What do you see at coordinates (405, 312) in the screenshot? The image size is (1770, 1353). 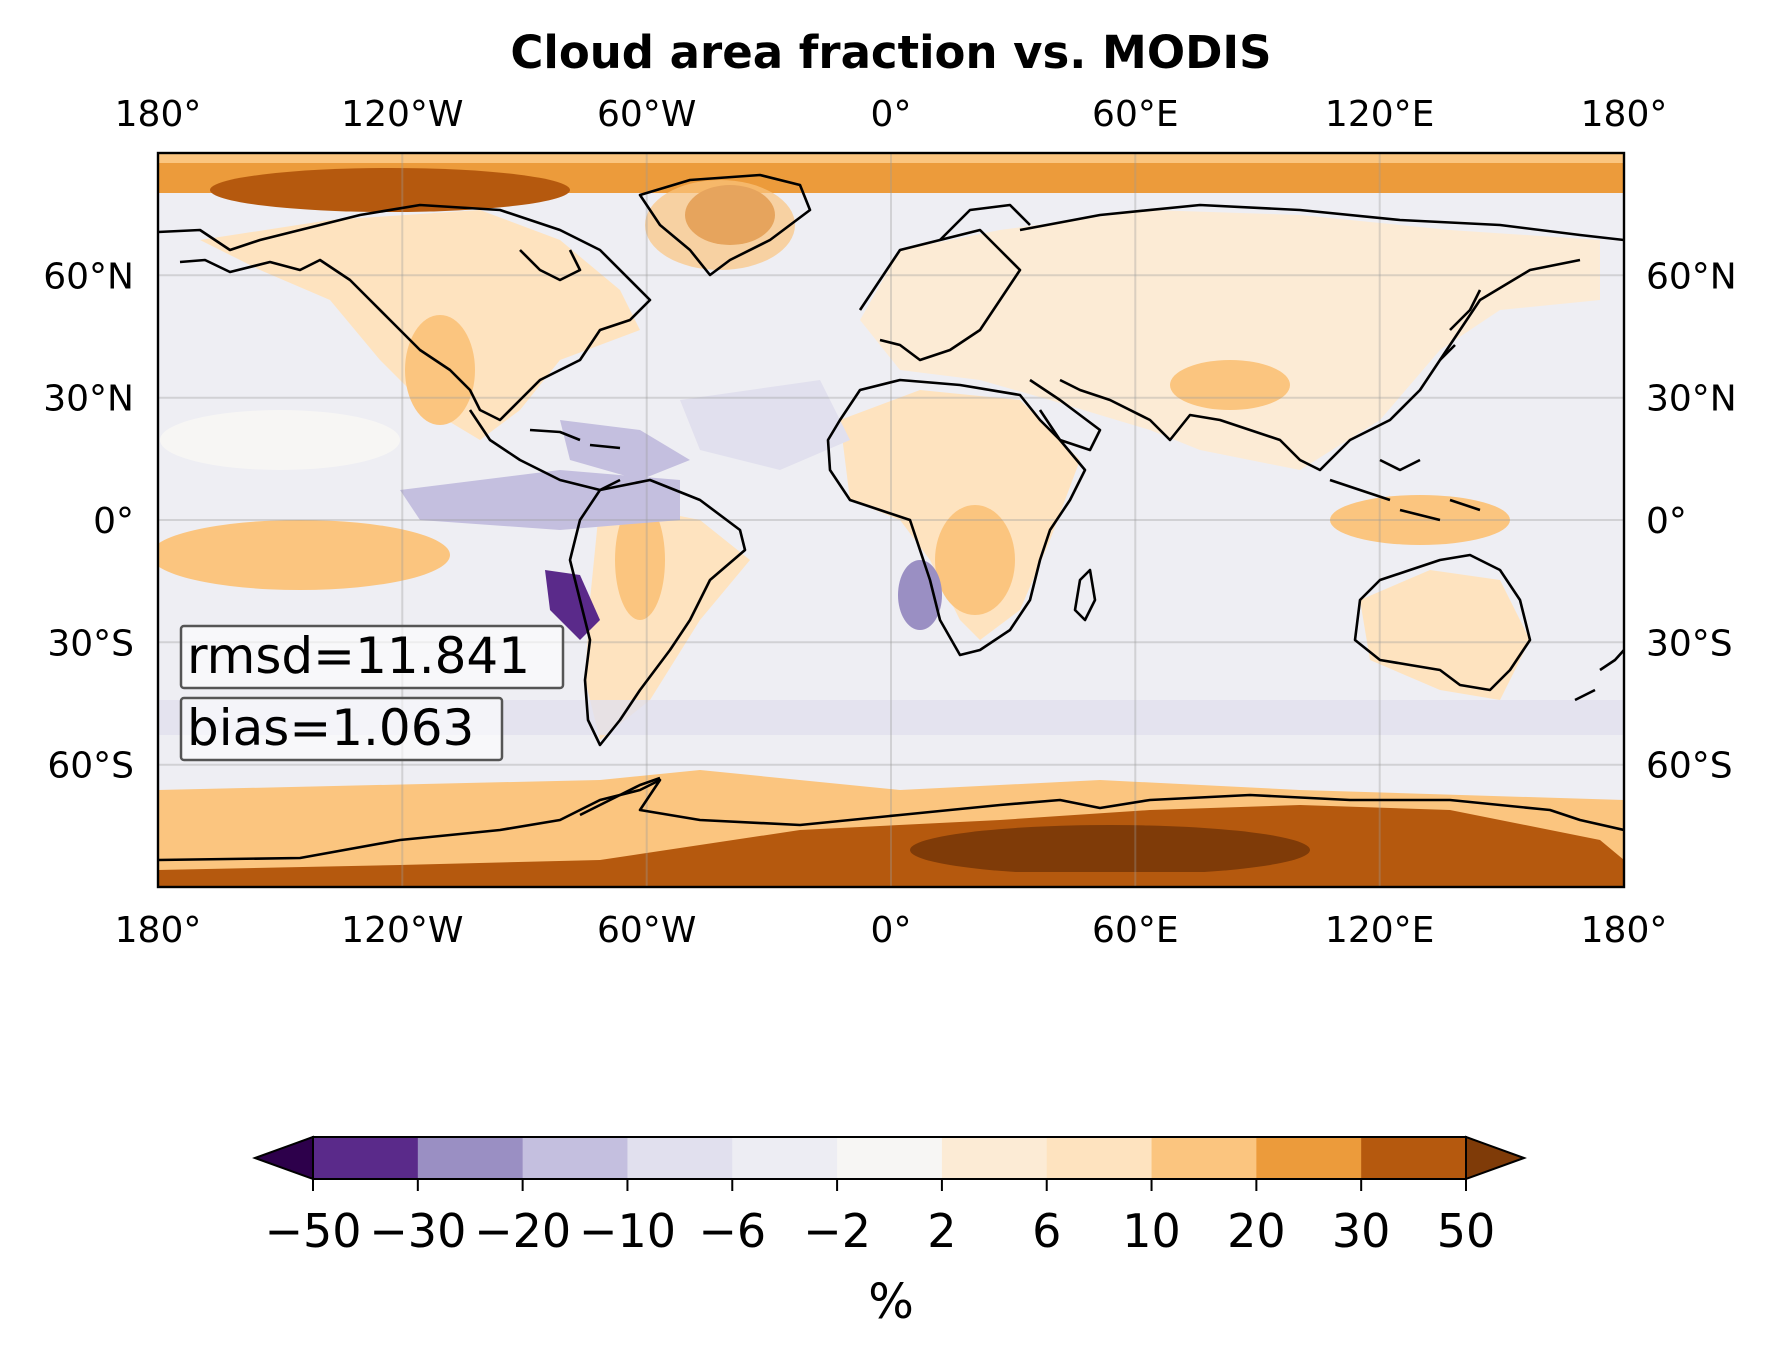 I see `coast-north-america` at bounding box center [405, 312].